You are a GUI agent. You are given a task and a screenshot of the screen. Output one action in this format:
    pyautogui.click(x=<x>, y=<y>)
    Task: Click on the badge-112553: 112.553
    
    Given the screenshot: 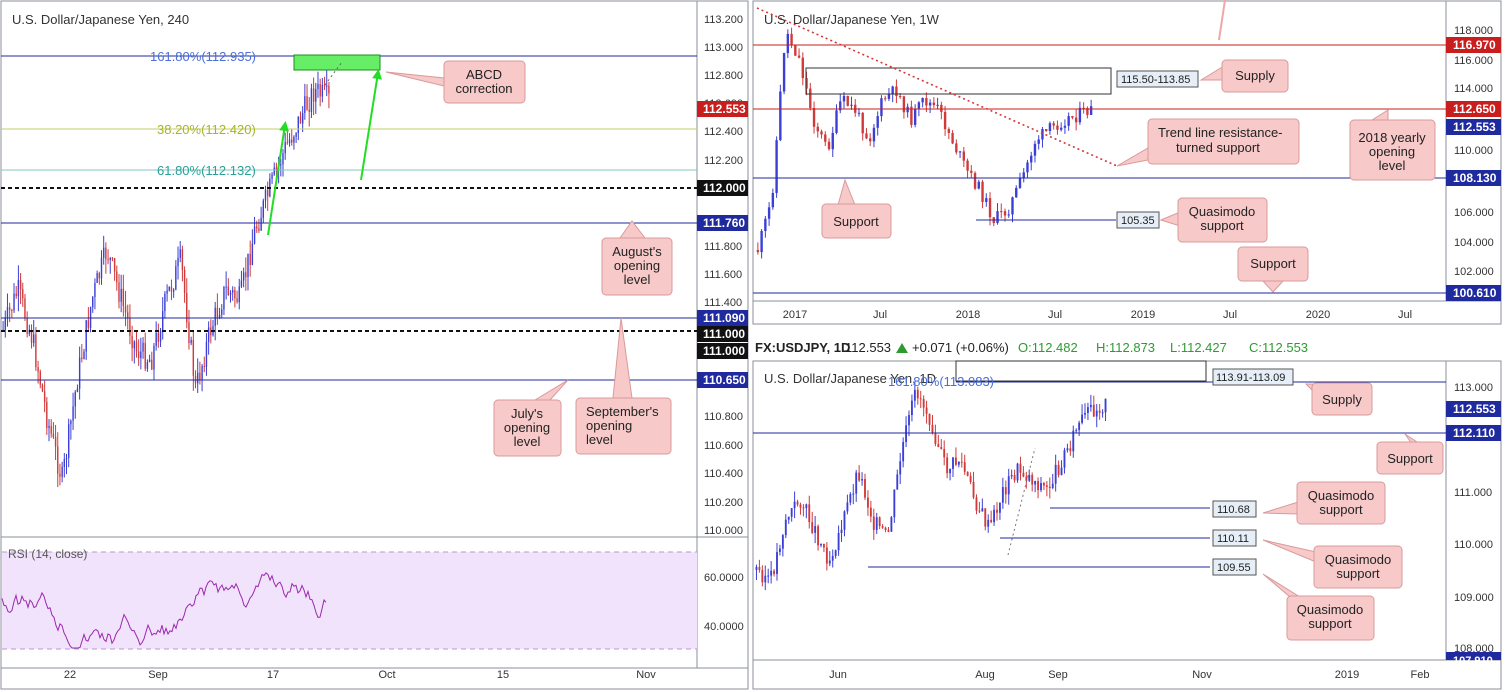 What is the action you would take?
    pyautogui.click(x=724, y=109)
    